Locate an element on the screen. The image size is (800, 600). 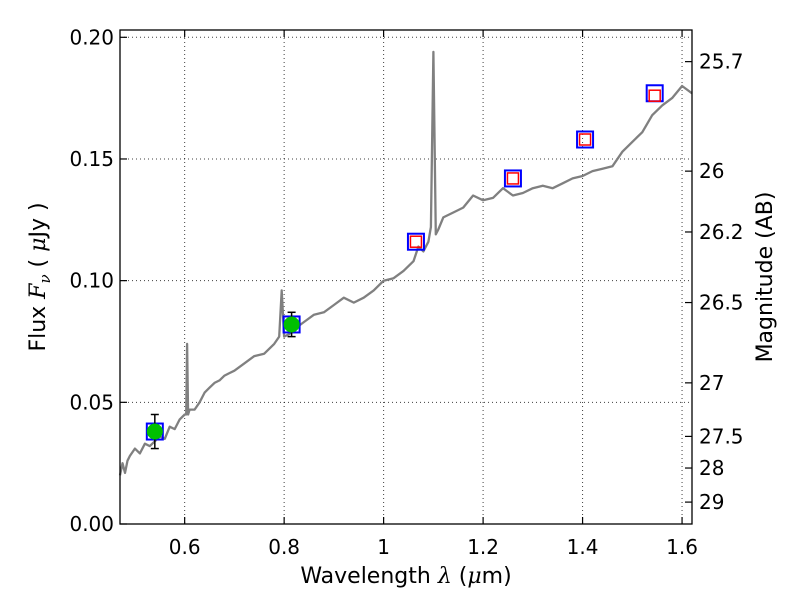
y2-tick-label: 27 is located at coordinates (711, 383).